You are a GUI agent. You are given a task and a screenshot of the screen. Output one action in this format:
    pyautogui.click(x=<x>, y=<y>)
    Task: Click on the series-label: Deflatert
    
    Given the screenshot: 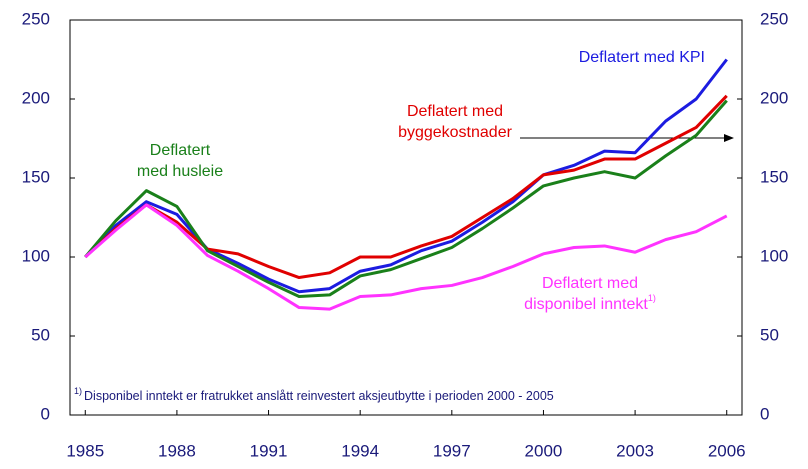 What is the action you would take?
    pyautogui.click(x=180, y=150)
    